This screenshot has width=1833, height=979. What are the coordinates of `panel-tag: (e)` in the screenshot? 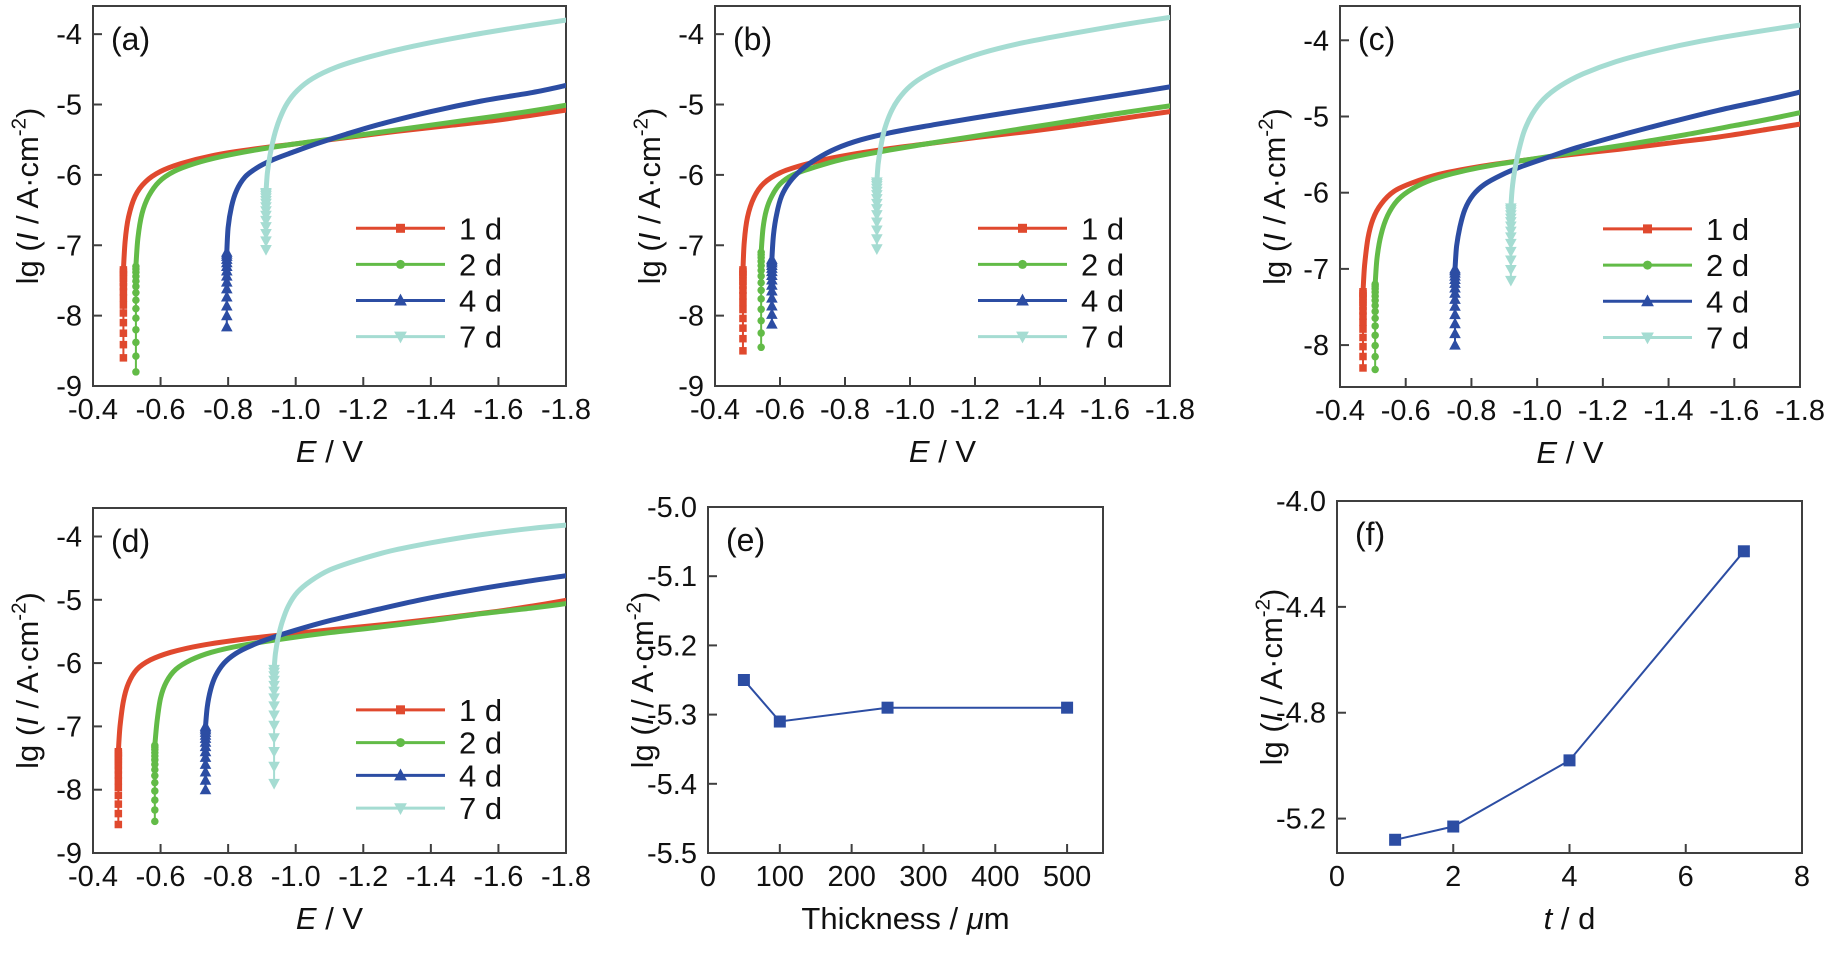 It's located at (745, 540).